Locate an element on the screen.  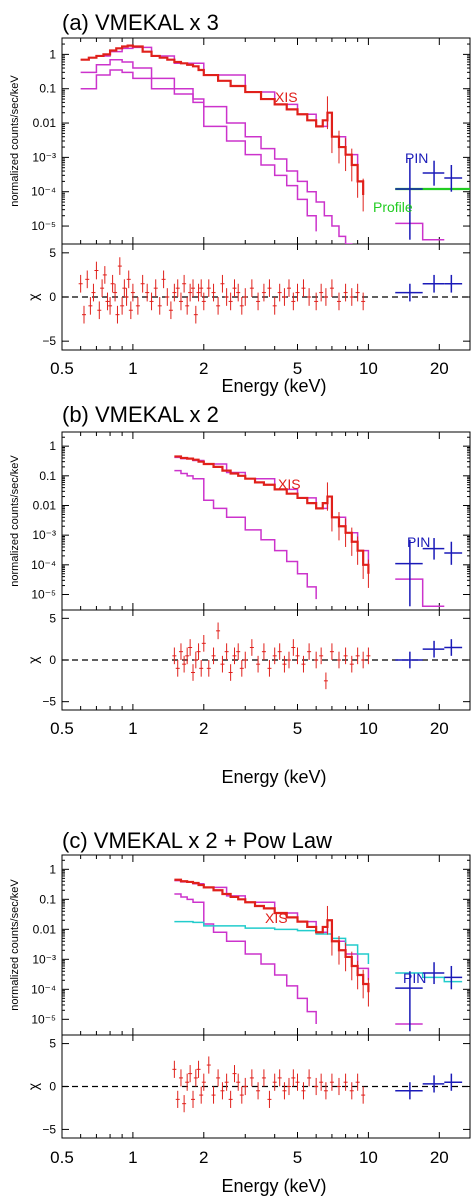
annotation-profile: Profile is located at coordinates (393, 207).